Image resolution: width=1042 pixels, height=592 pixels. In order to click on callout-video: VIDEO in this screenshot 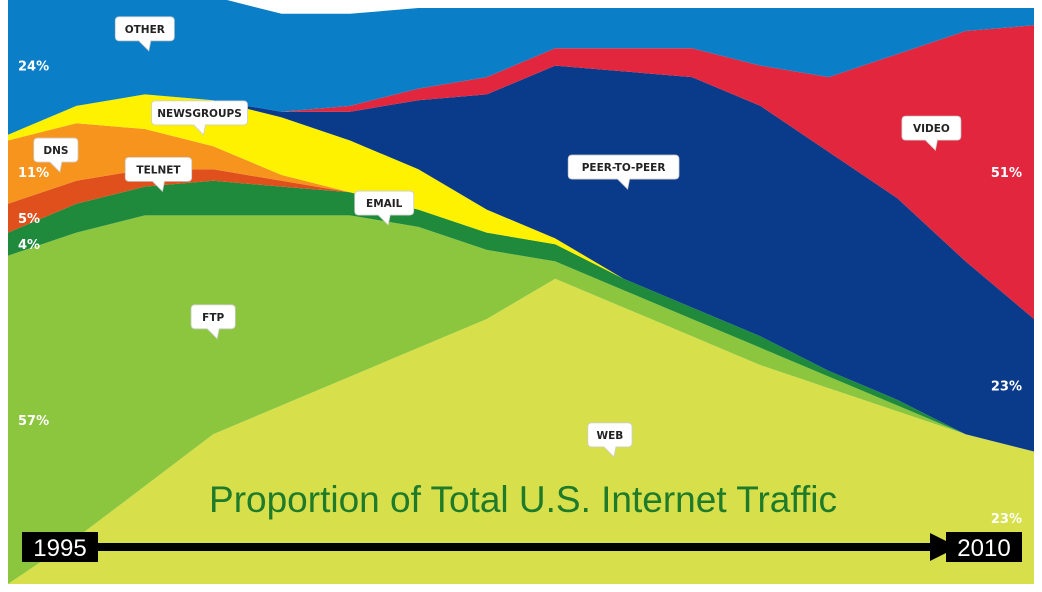, I will do `click(931, 133)`.